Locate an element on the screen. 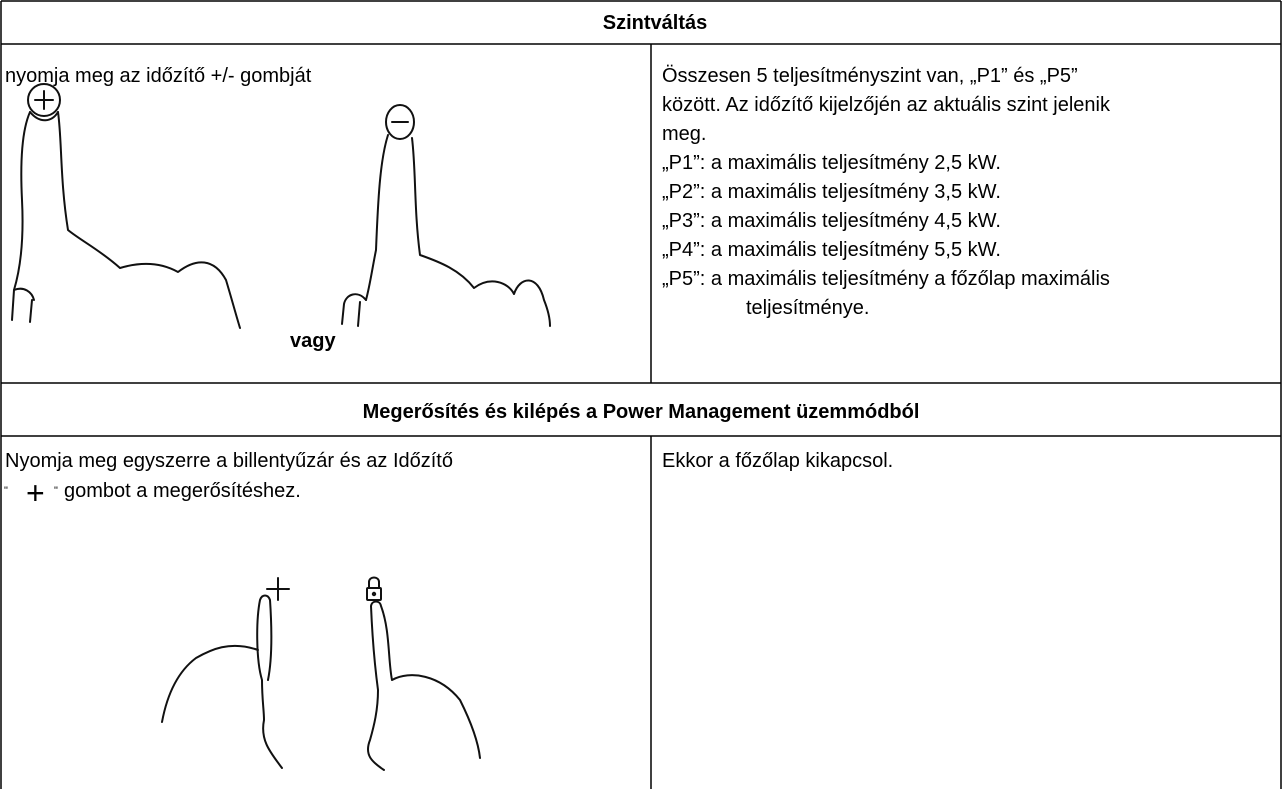 The width and height of the screenshot is (1283, 789). text-line: „P2”: a maximális teljesítmény 3,5 kW. is located at coordinates (831, 192).